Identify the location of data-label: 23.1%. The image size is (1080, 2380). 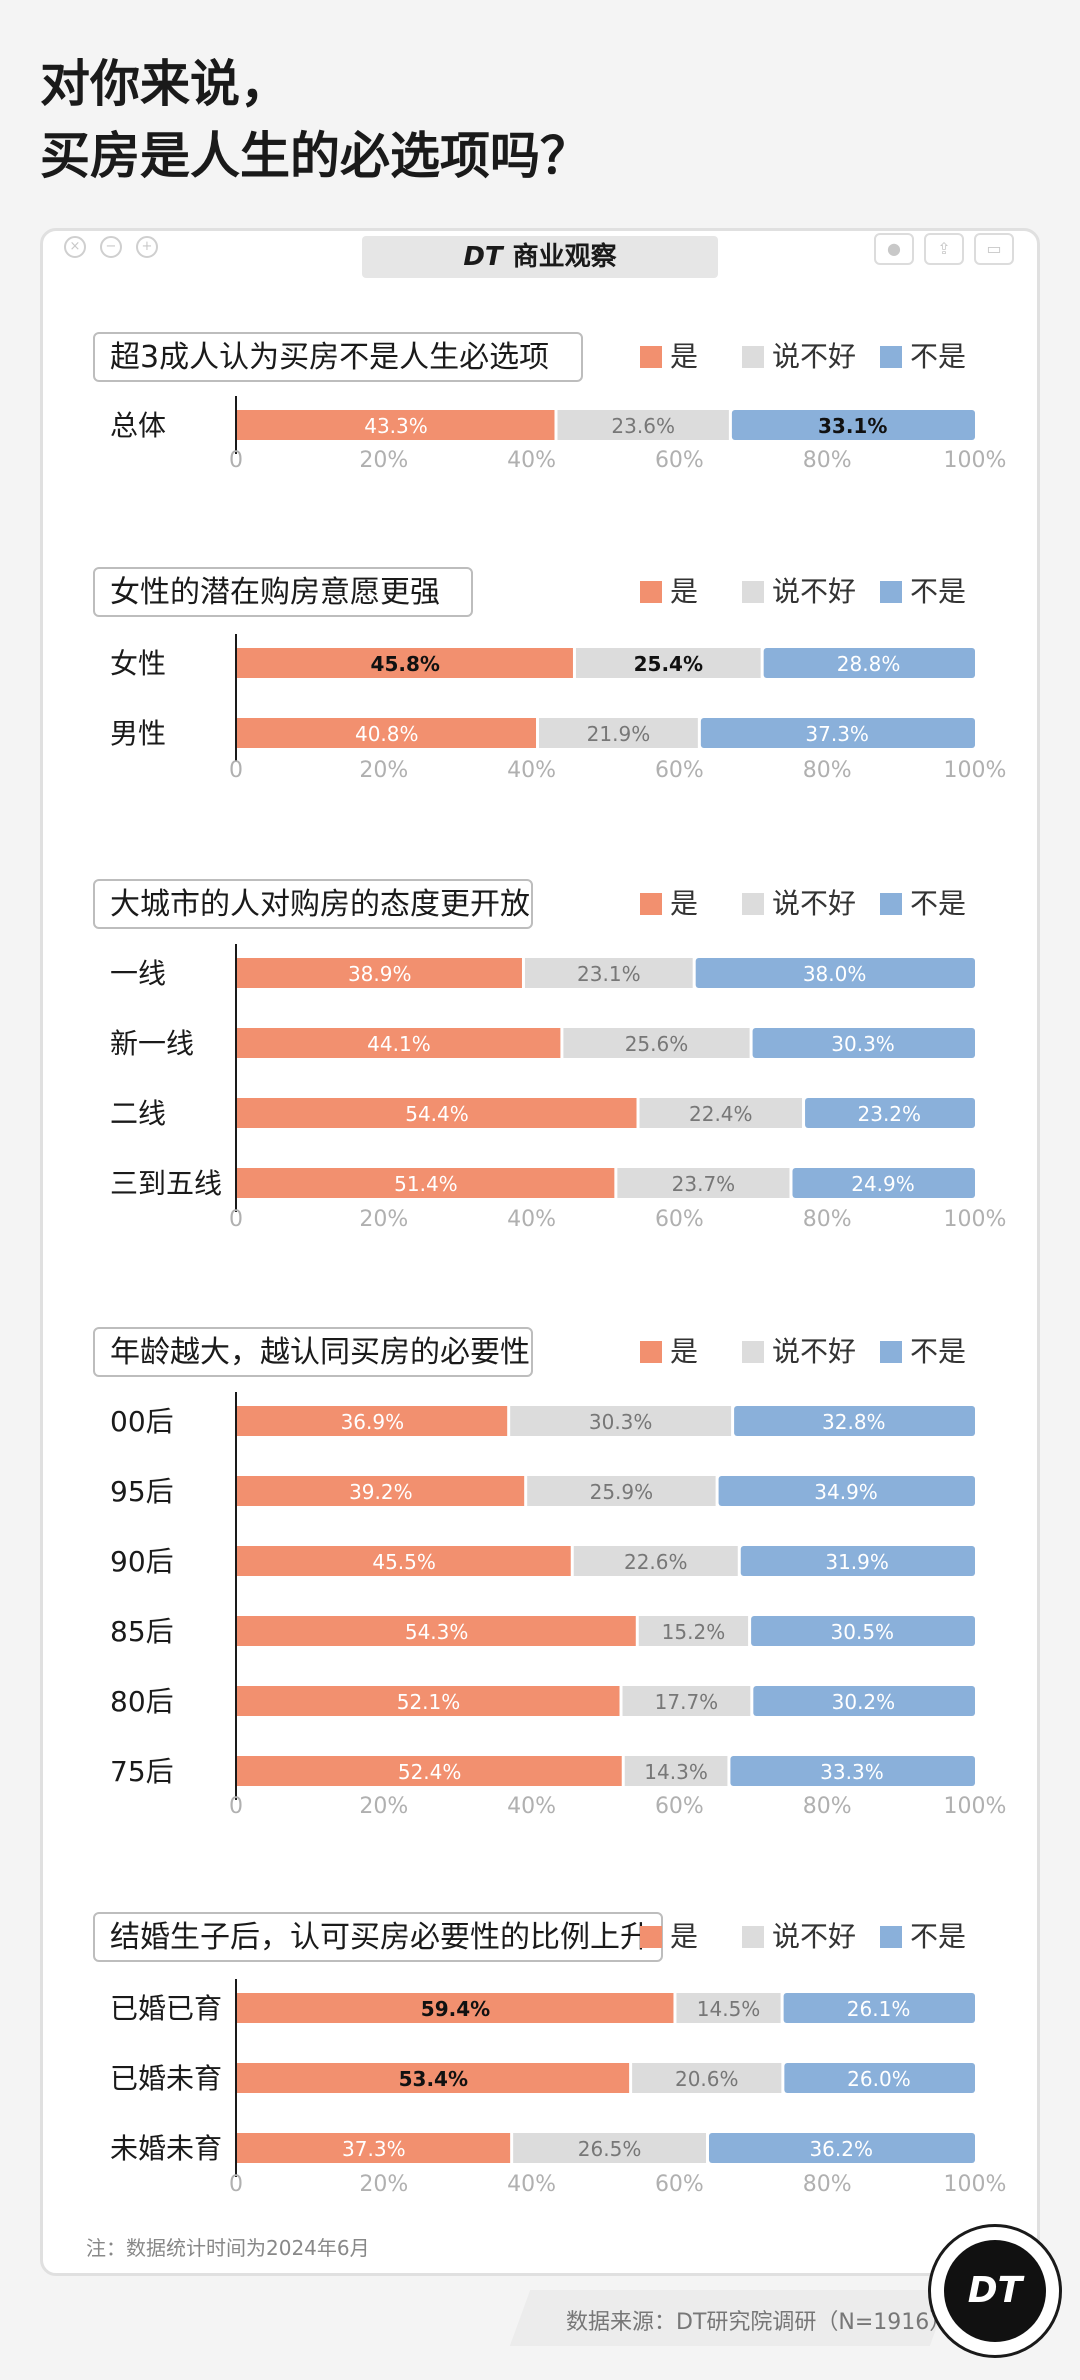
(609, 974).